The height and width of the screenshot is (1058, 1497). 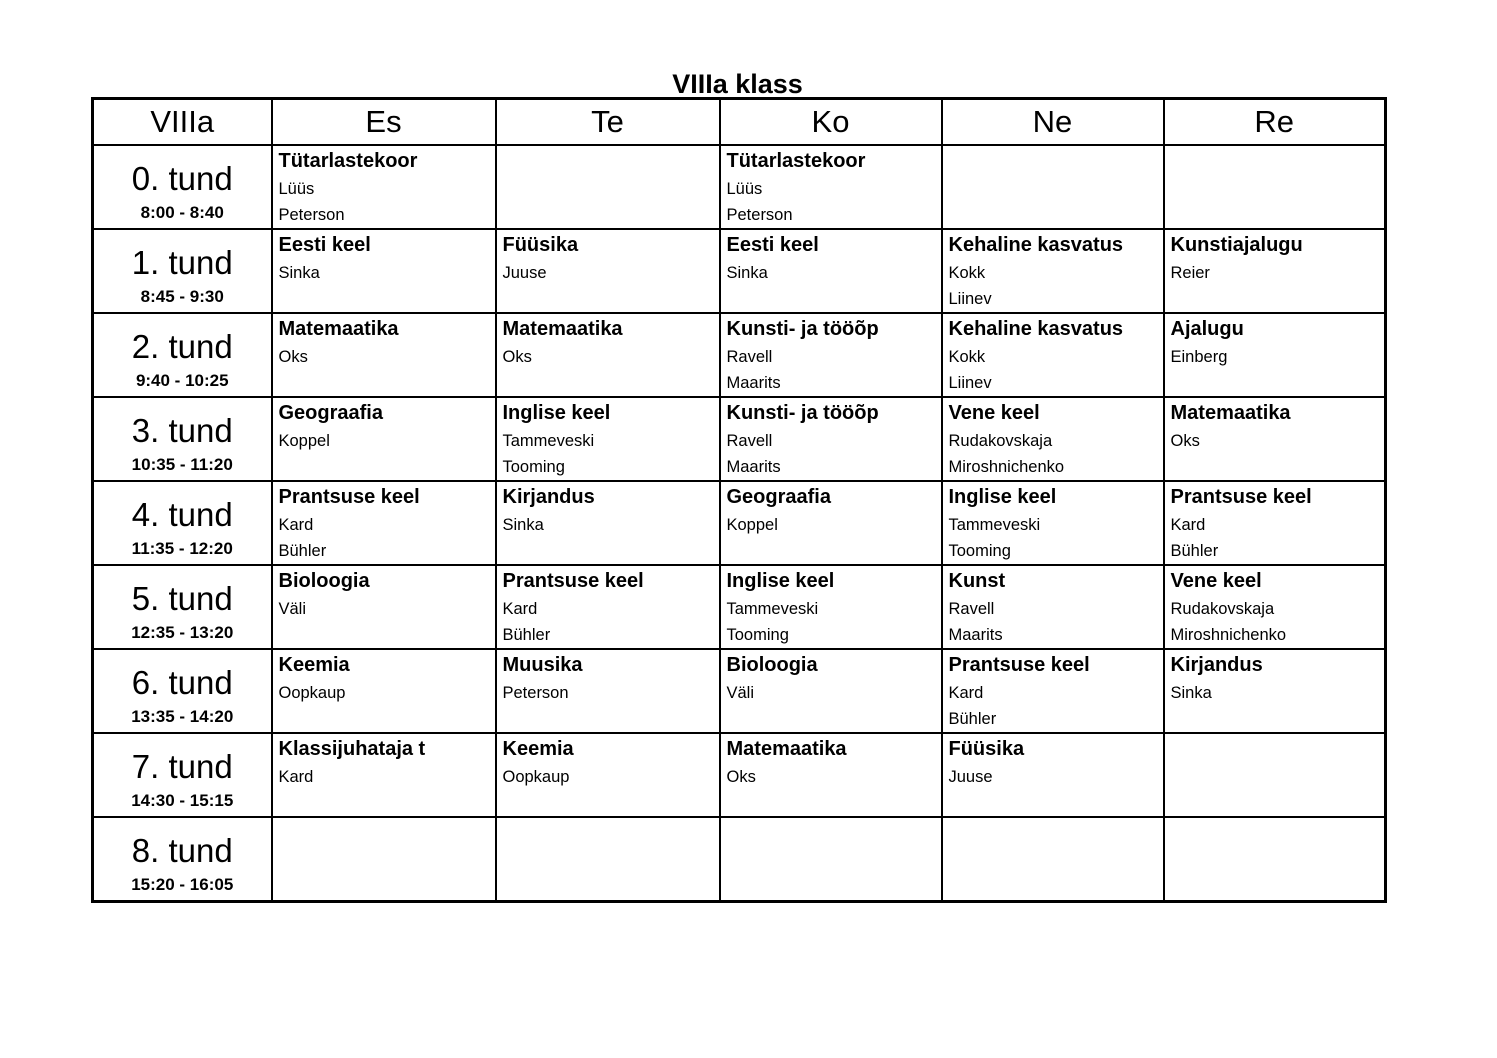 What do you see at coordinates (182, 523) in the screenshot?
I see `row-label-cell: 4. tund 11:35 - 12:20` at bounding box center [182, 523].